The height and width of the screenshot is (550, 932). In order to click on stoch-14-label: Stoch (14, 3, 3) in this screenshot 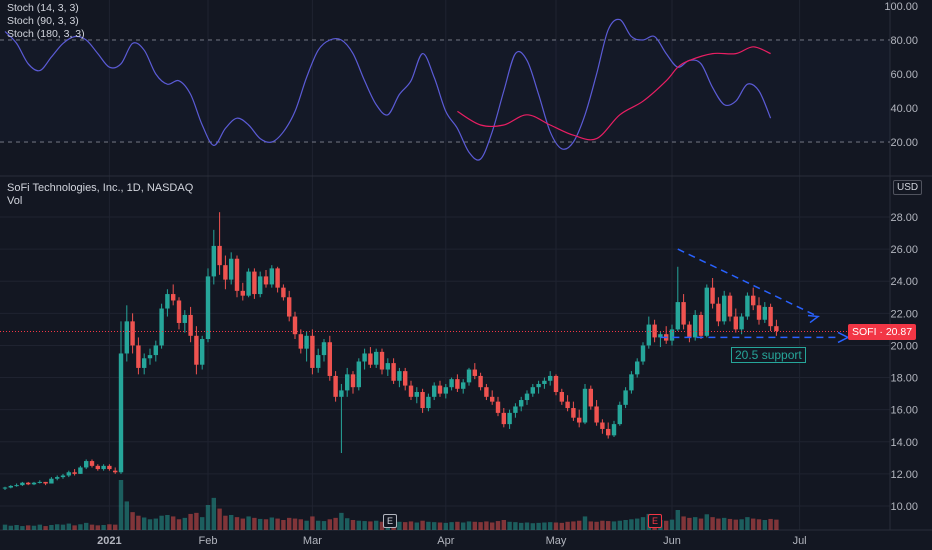, I will do `click(43, 8)`.